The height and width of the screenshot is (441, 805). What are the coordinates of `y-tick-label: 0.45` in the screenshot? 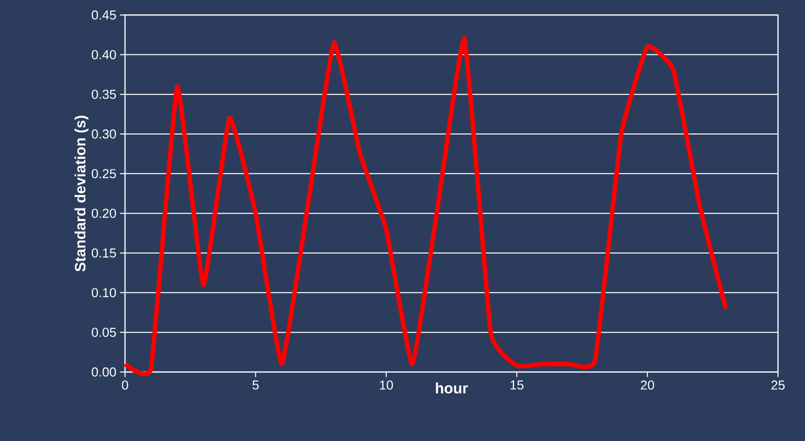 It's located at (104, 15).